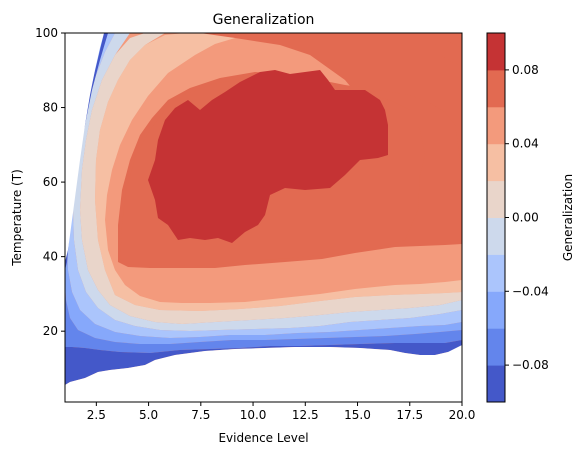 The width and height of the screenshot is (587, 459). What do you see at coordinates (530, 365) in the screenshot?
I see `colorbar-tick-label: −0.08` at bounding box center [530, 365].